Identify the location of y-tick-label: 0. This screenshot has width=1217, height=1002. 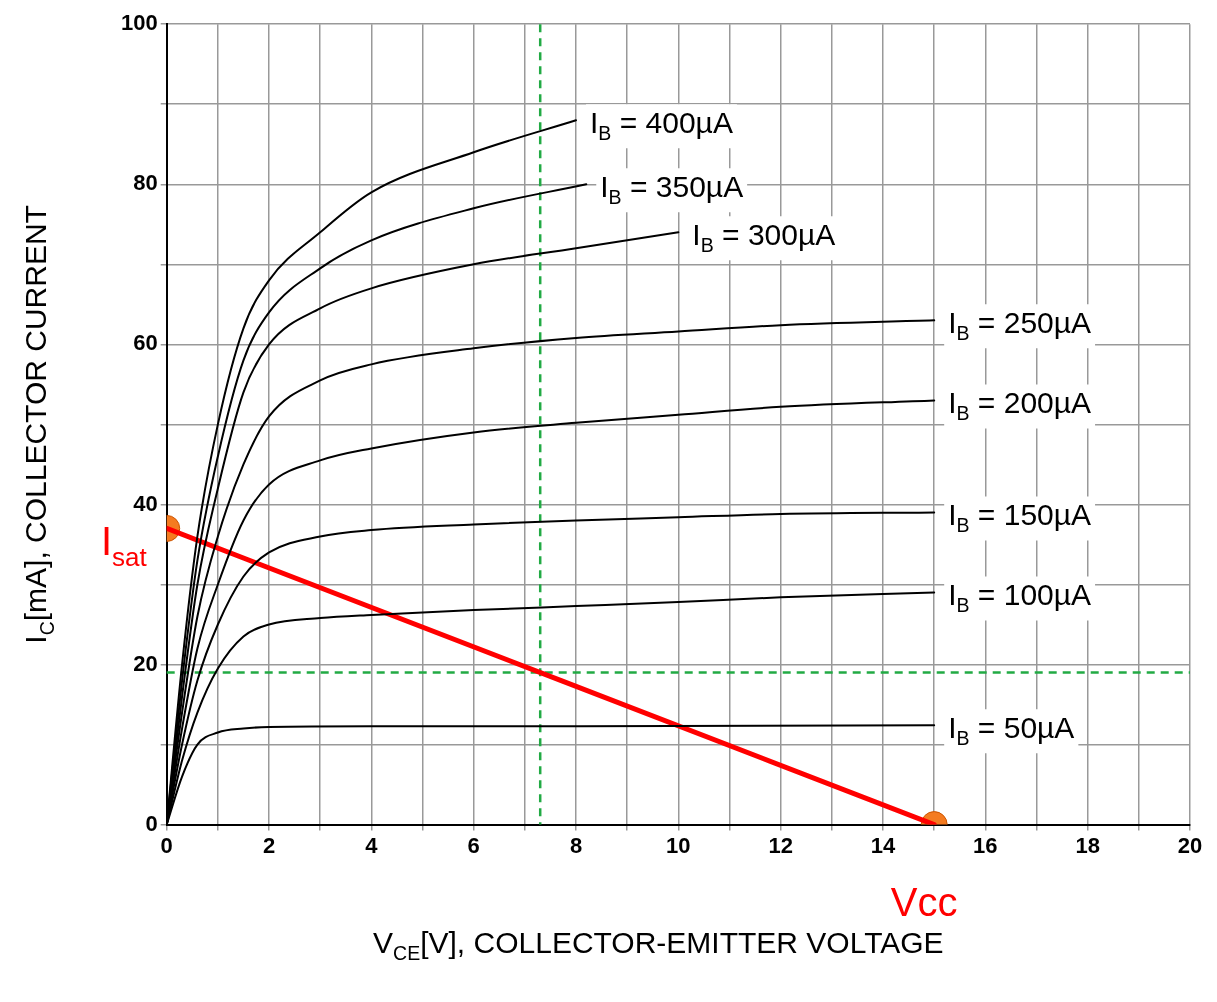
(151, 823).